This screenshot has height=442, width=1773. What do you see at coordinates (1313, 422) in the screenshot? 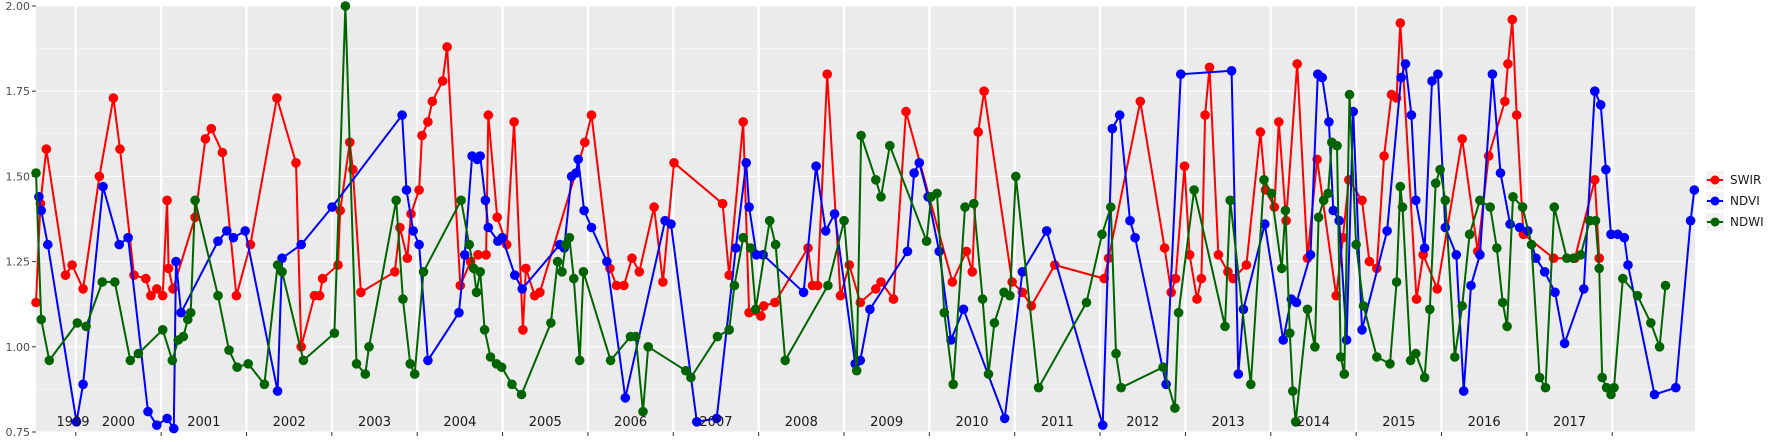
I see `year-label: 2014` at bounding box center [1313, 422].